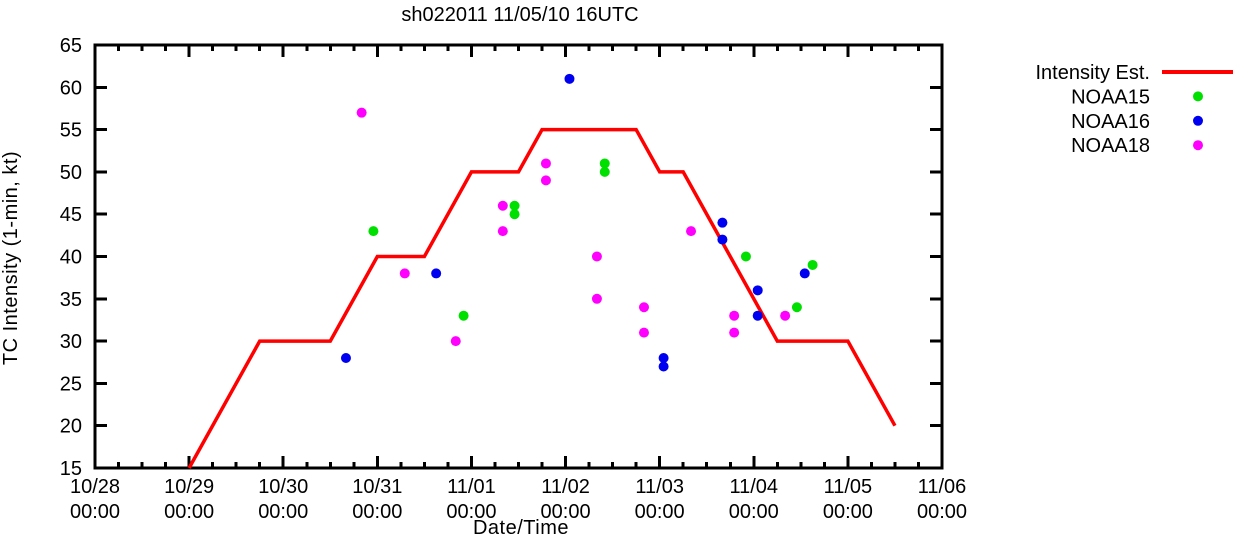  Describe the element at coordinates (471, 487) in the screenshot. I see `x-tick-date-label: 11/01` at that location.